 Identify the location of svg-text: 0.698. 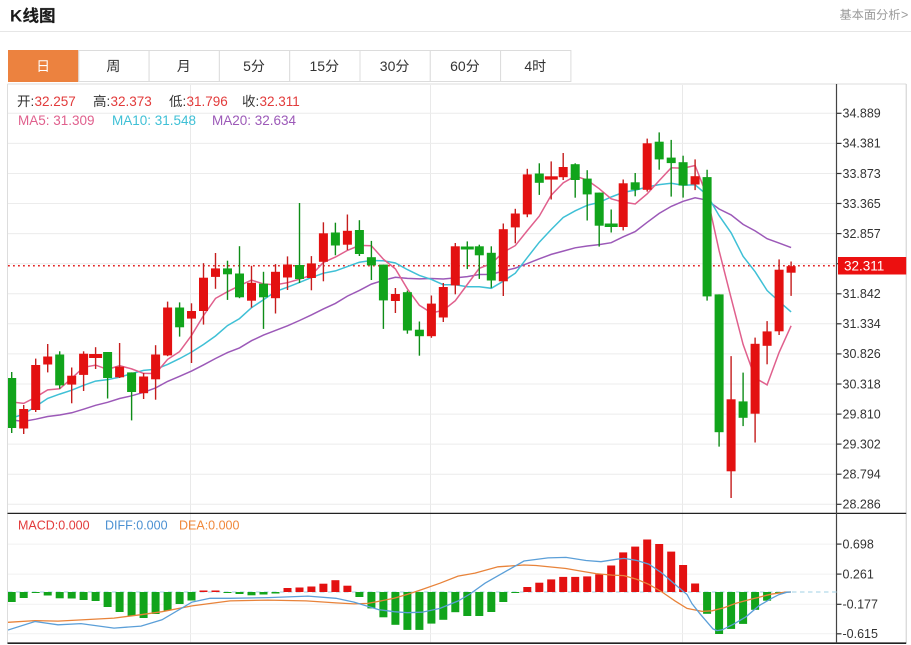
(858, 544).